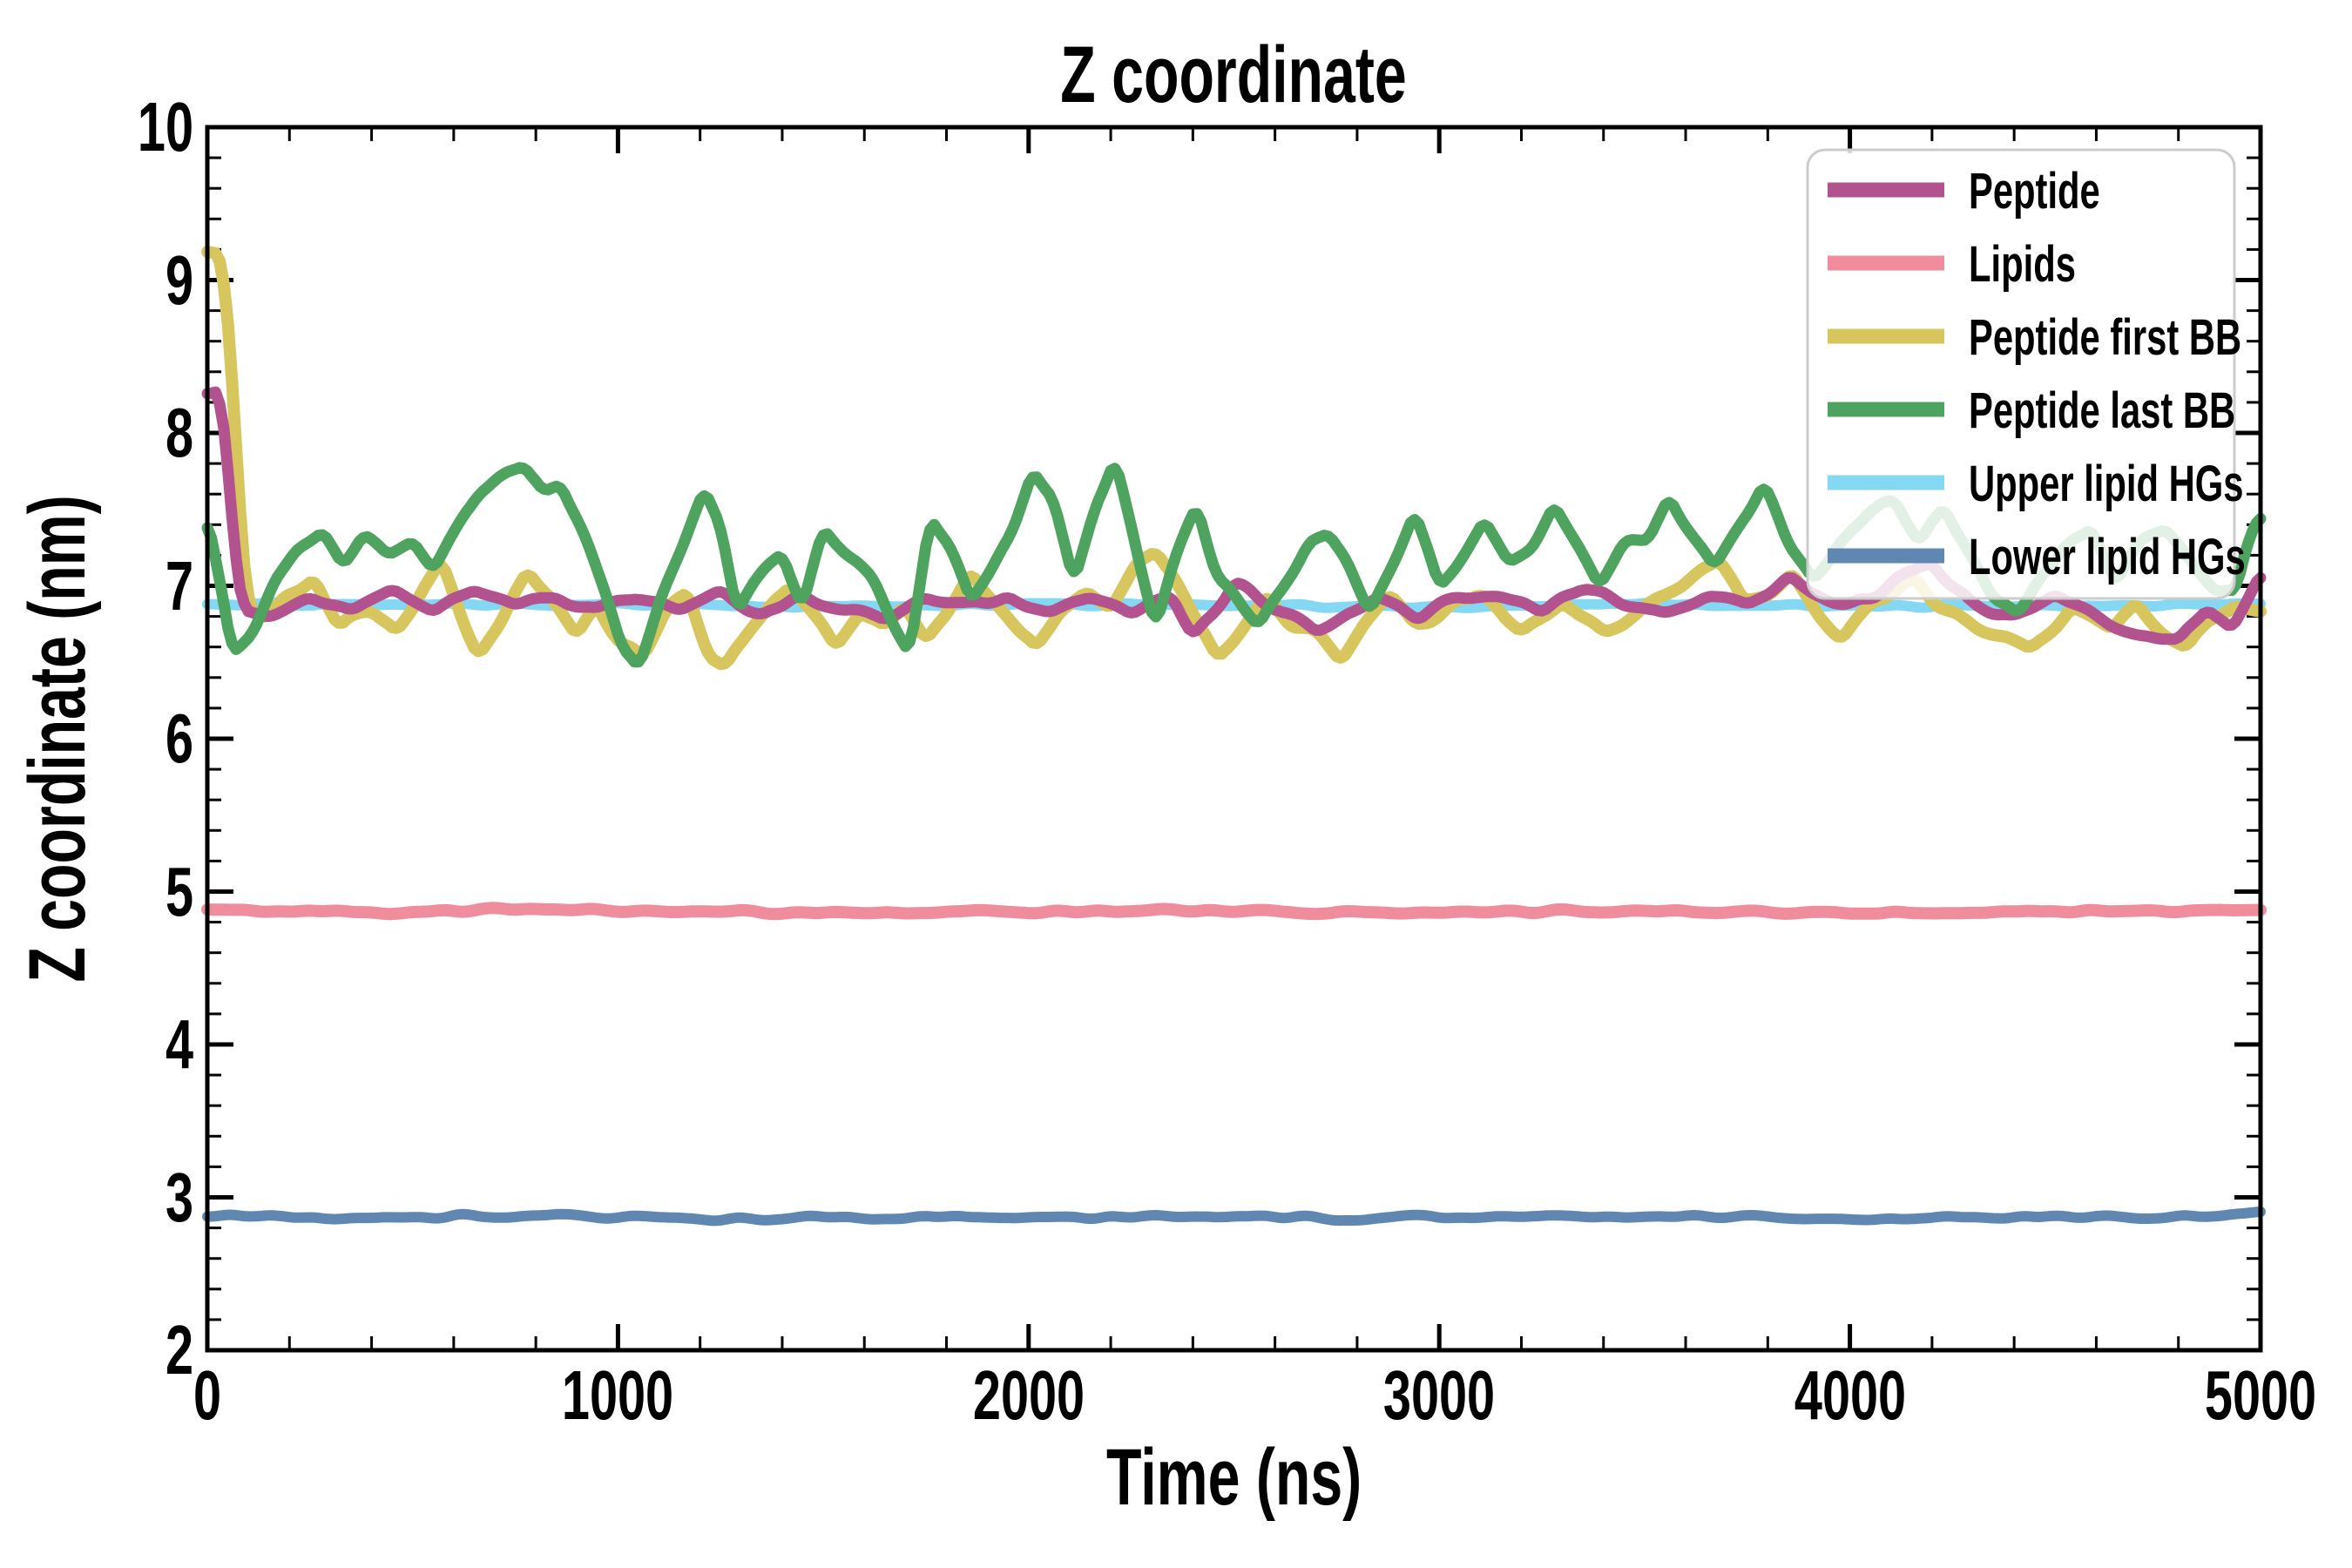 The width and height of the screenshot is (2352, 1568). I want to click on y-tick-label: 5, so click(179, 891).